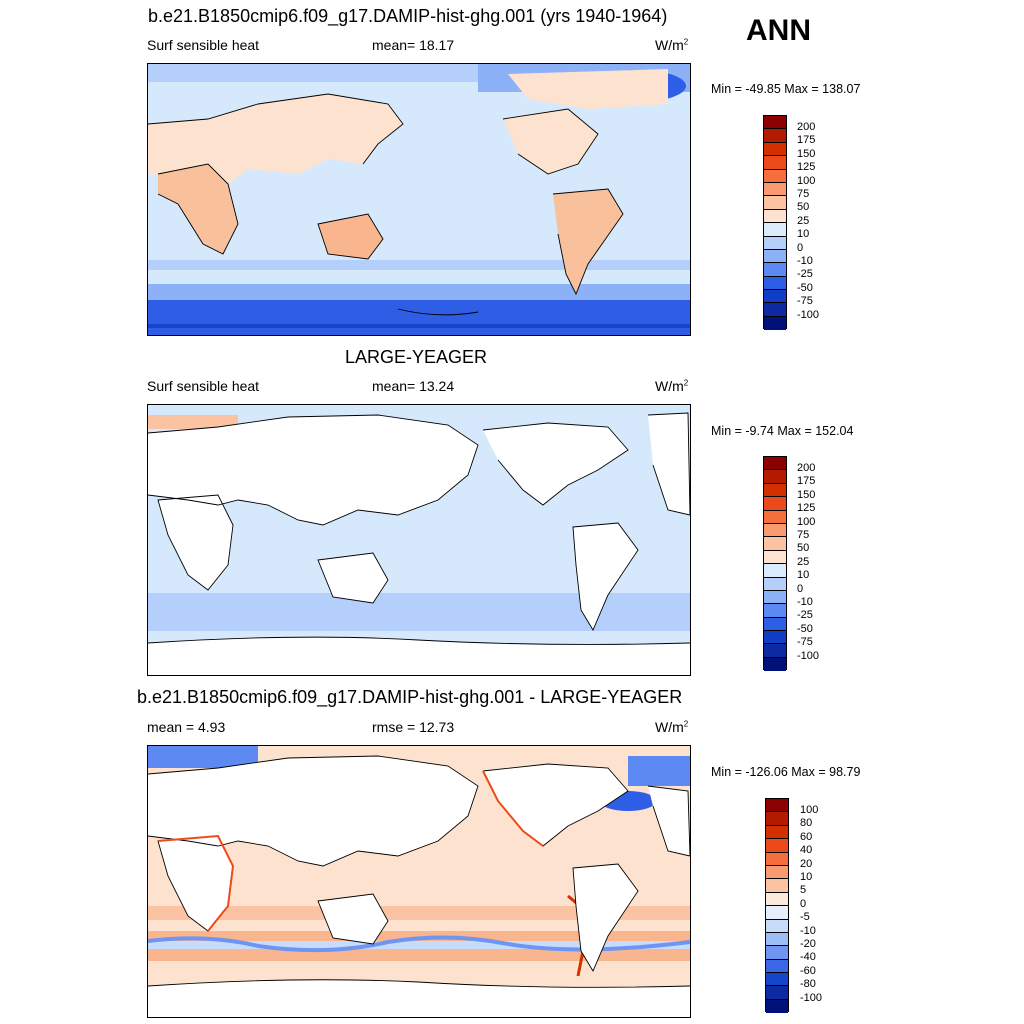 The width and height of the screenshot is (1024, 1024). What do you see at coordinates (805, 917) in the screenshot?
I see `panel3-colorbar-label: -5` at bounding box center [805, 917].